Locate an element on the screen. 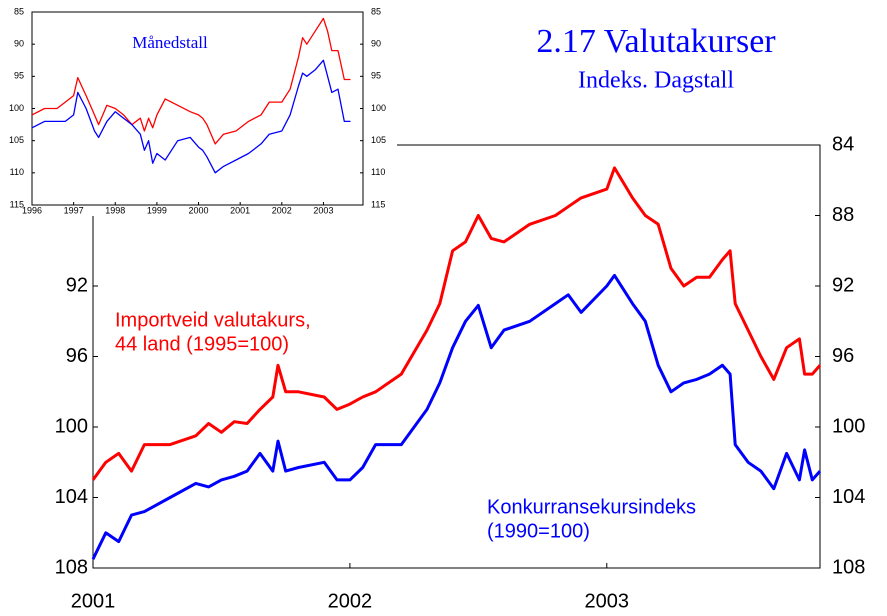 Image resolution: width=887 pixels, height=616 pixels. chart-title: 2.17 Valutakurser is located at coordinates (656, 41).